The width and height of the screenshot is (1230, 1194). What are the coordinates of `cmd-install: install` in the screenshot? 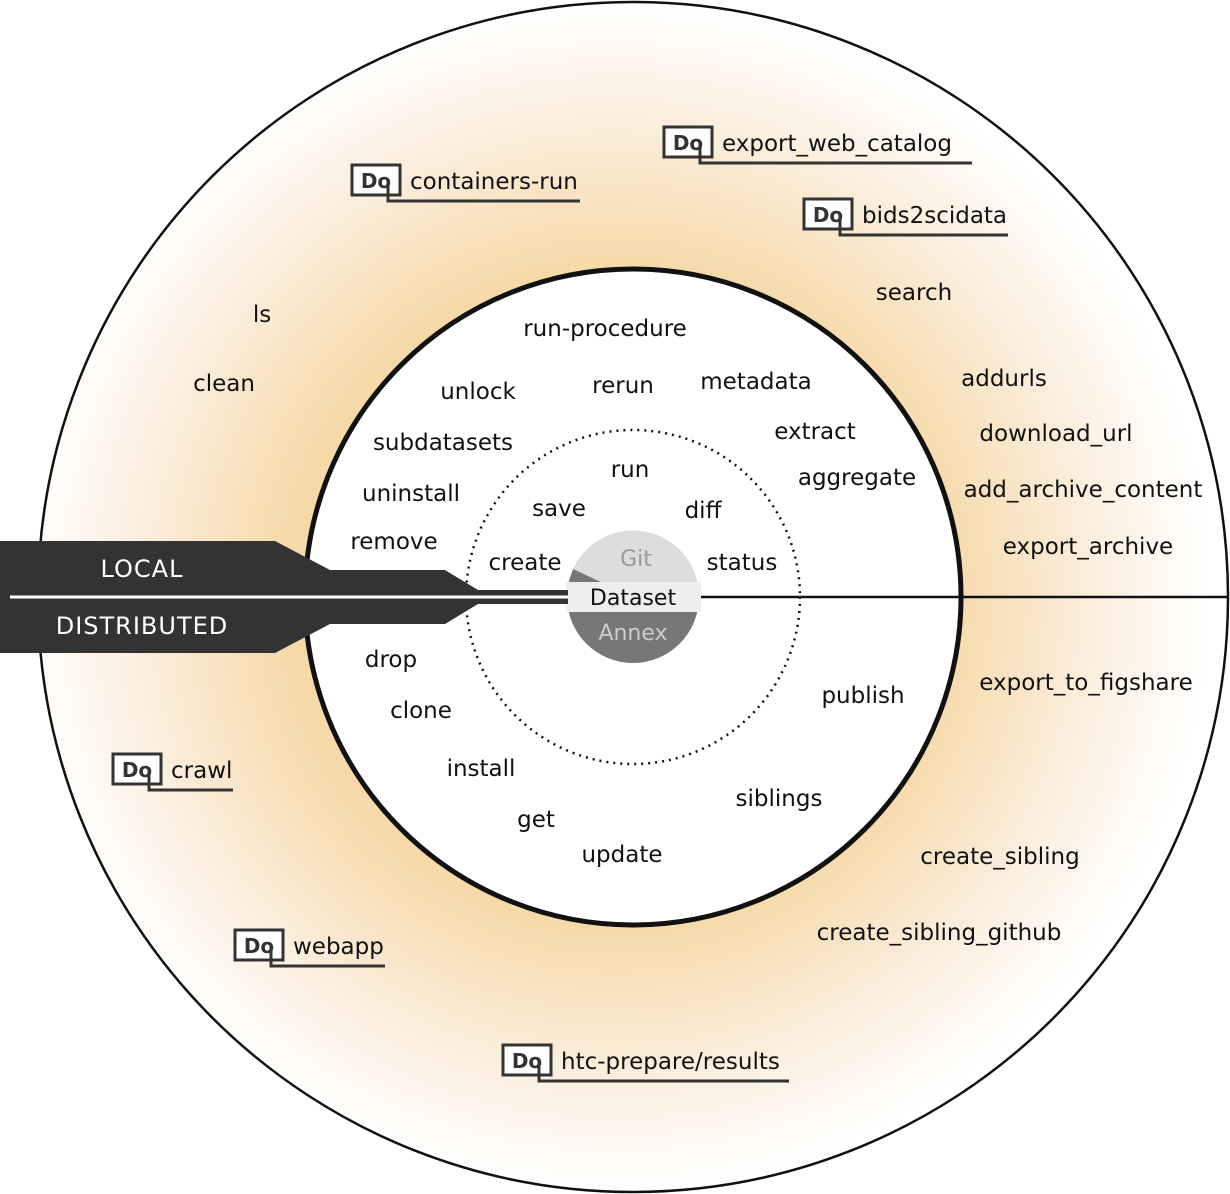 It's located at (481, 769).